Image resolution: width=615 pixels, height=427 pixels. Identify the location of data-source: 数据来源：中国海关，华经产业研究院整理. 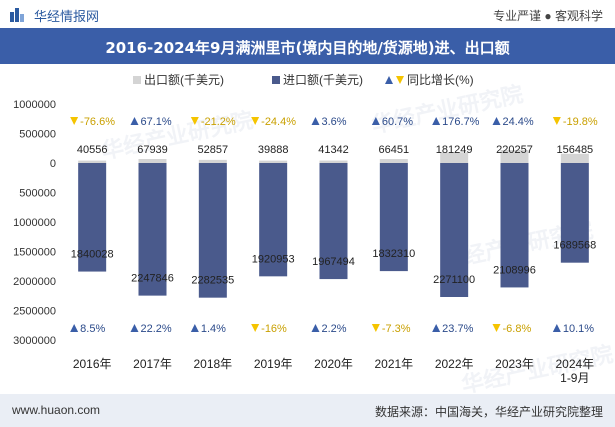
(488, 412).